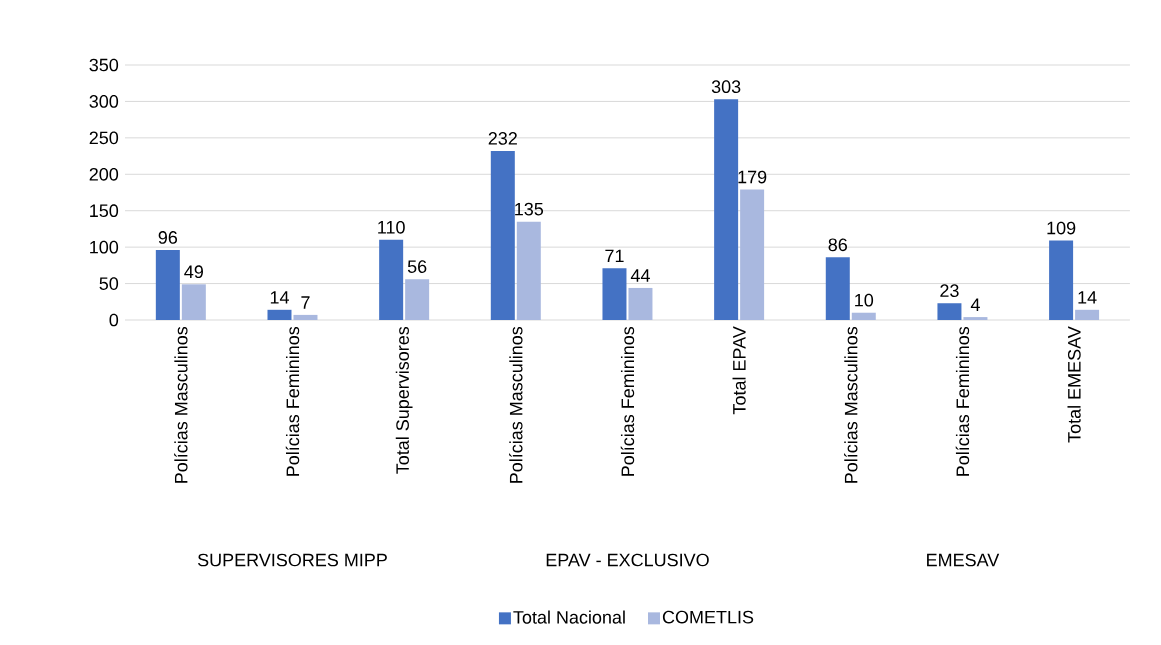 This screenshot has height=645, width=1161. I want to click on text: SUPERVISORES MIPP, so click(292, 560).